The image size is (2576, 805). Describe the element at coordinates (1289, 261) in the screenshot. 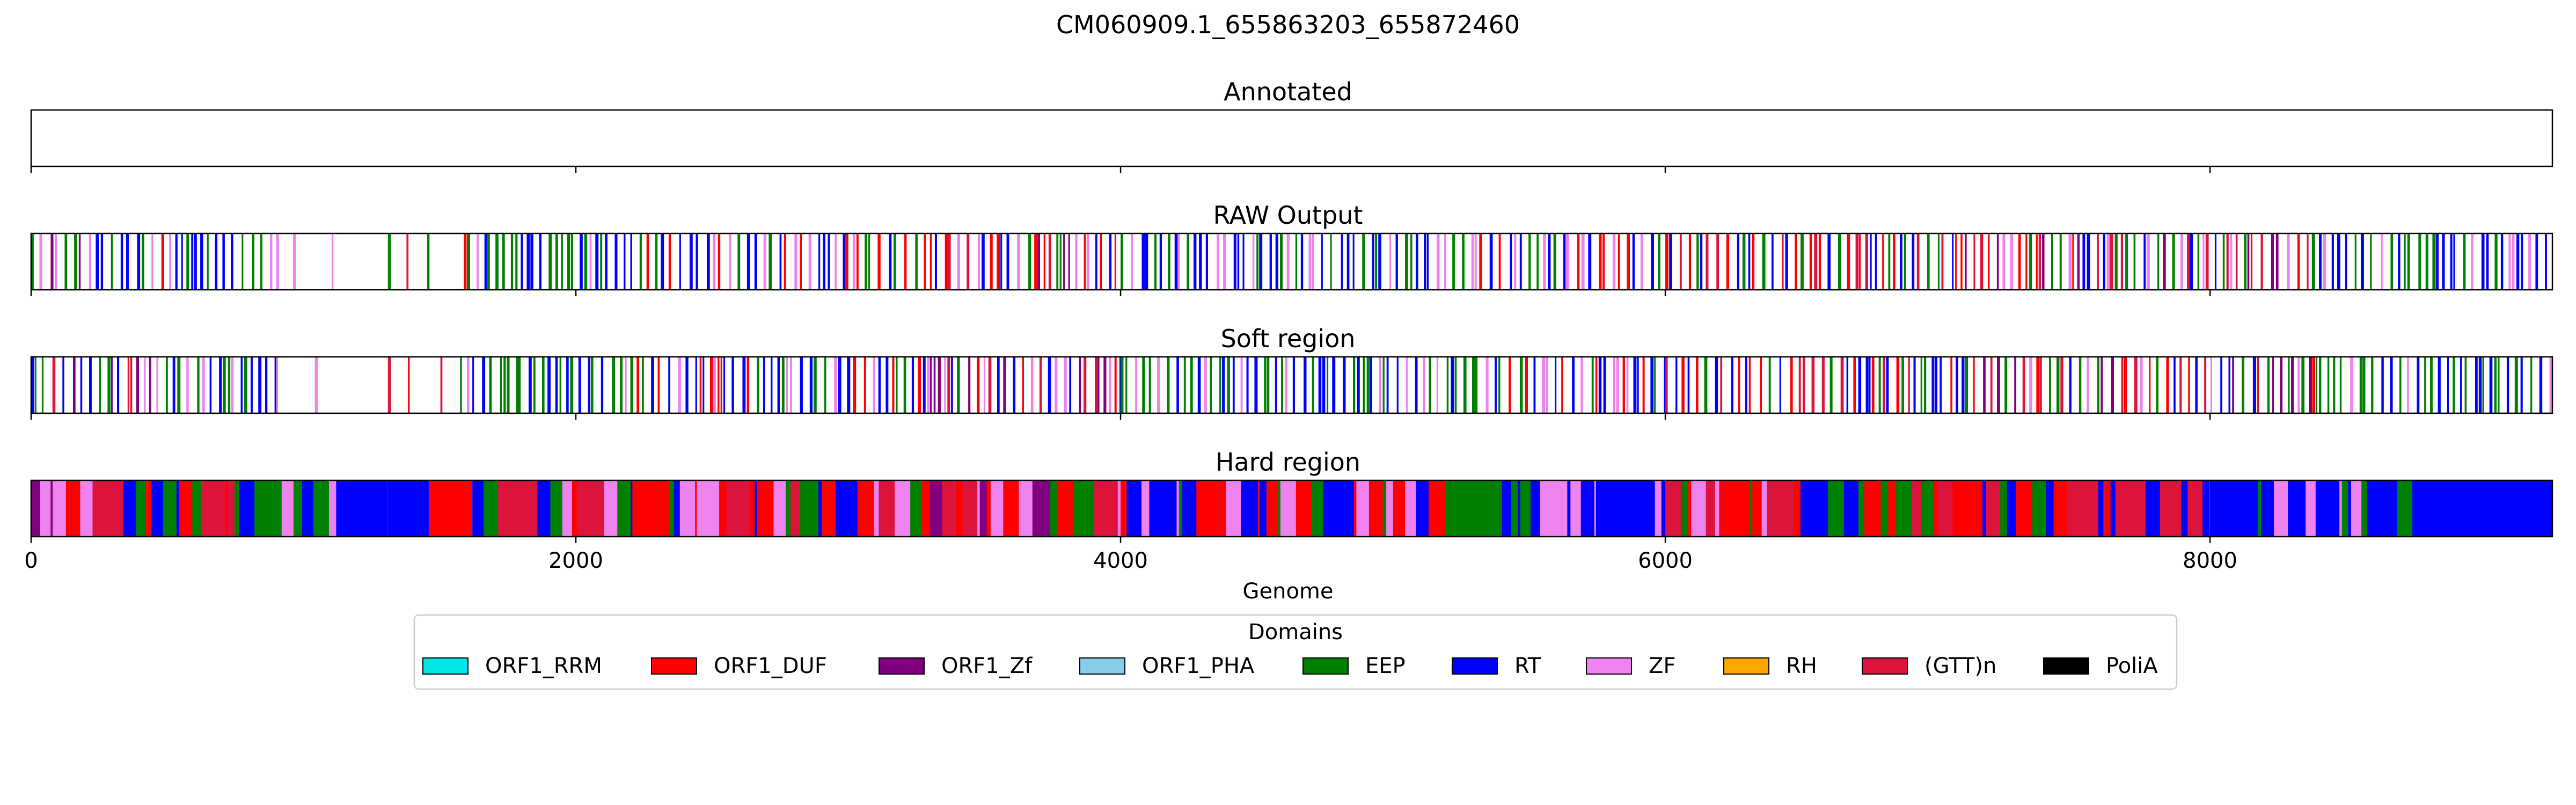

I see `panel-marks` at that location.